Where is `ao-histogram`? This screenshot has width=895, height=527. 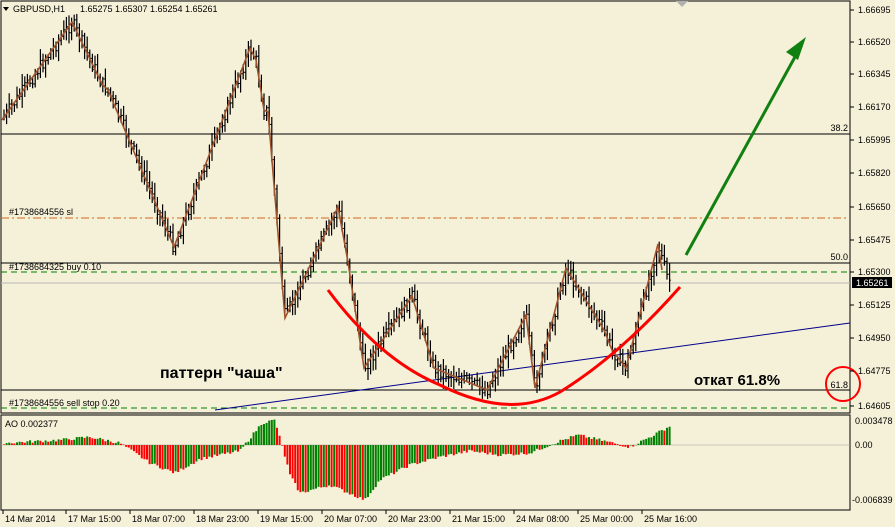
ao-histogram is located at coordinates (337, 459).